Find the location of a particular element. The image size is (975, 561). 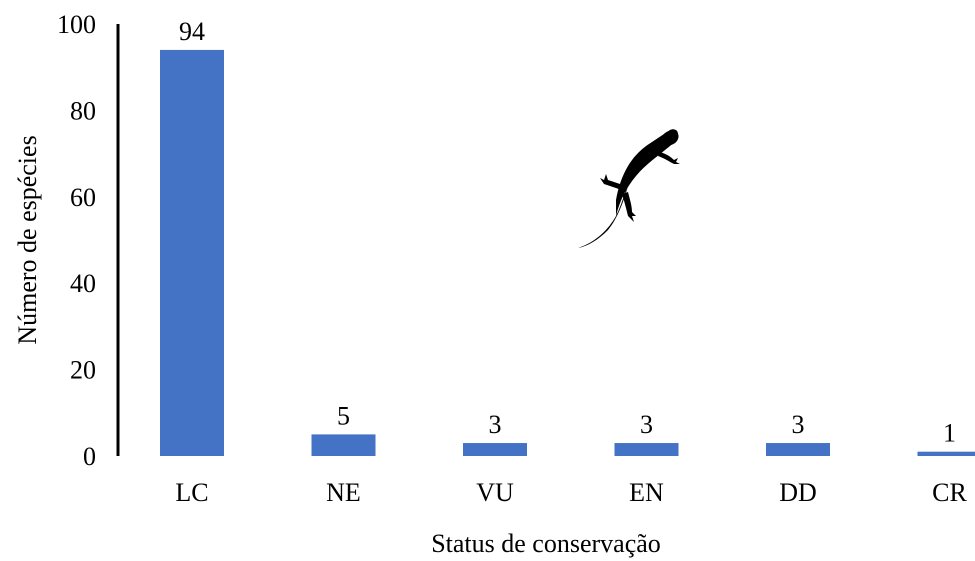

data-label: 94 is located at coordinates (192, 31).